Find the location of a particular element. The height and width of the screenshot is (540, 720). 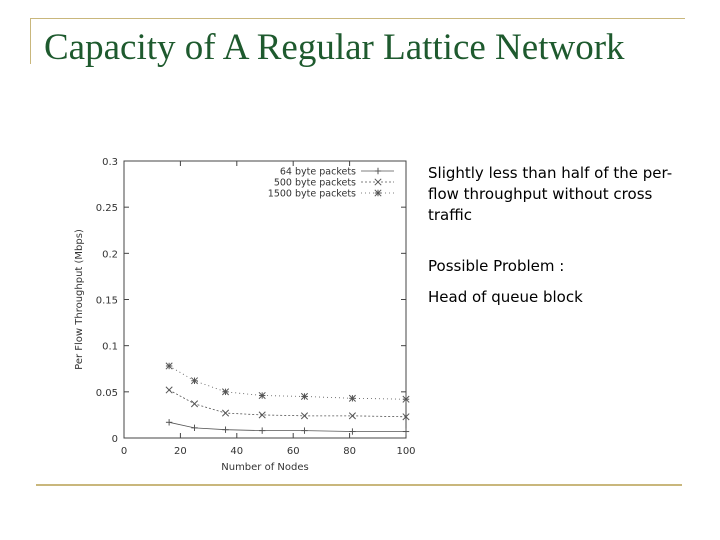

y-tick-label: 0 is located at coordinates (115, 439).